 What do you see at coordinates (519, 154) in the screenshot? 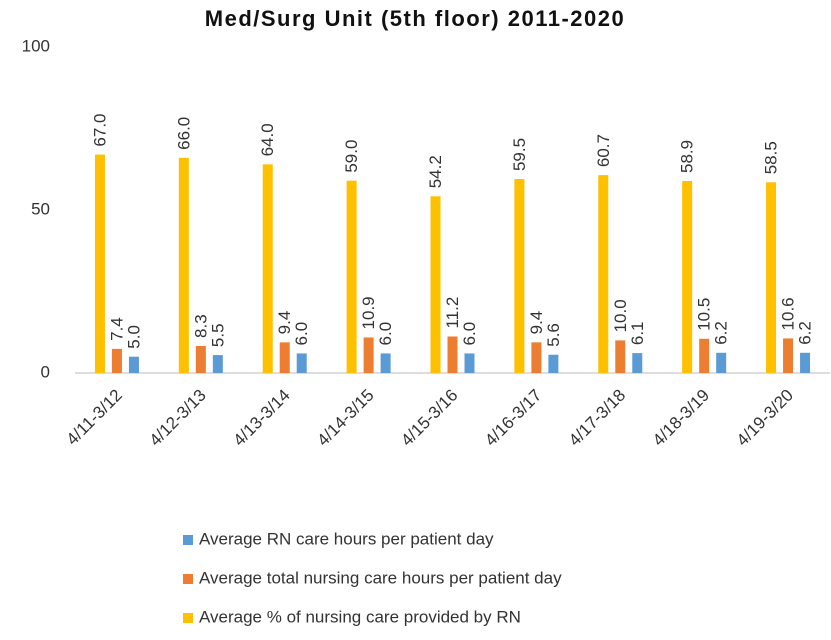
I see `data-label: 59.5` at bounding box center [519, 154].